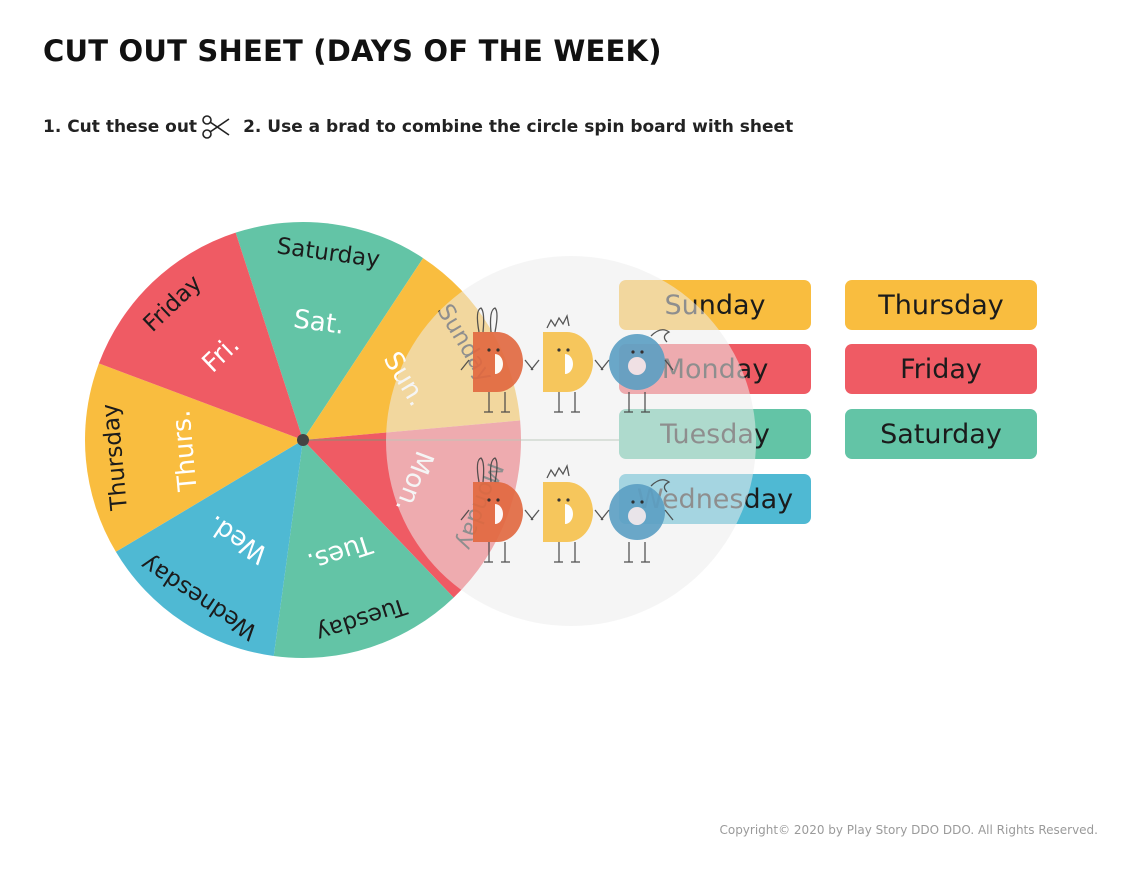  What do you see at coordinates (319, 322) in the screenshot?
I see `wheel-abbr-label-saturday: Sat.` at bounding box center [319, 322].